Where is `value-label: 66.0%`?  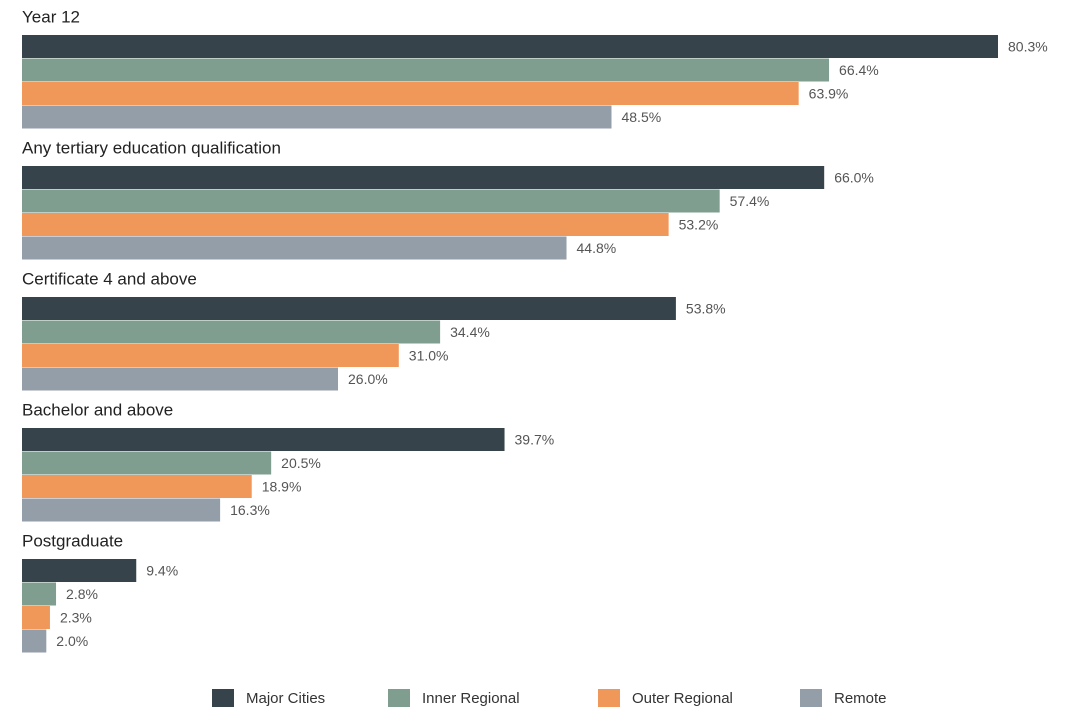
value-label: 66.0% is located at coordinates (854, 177).